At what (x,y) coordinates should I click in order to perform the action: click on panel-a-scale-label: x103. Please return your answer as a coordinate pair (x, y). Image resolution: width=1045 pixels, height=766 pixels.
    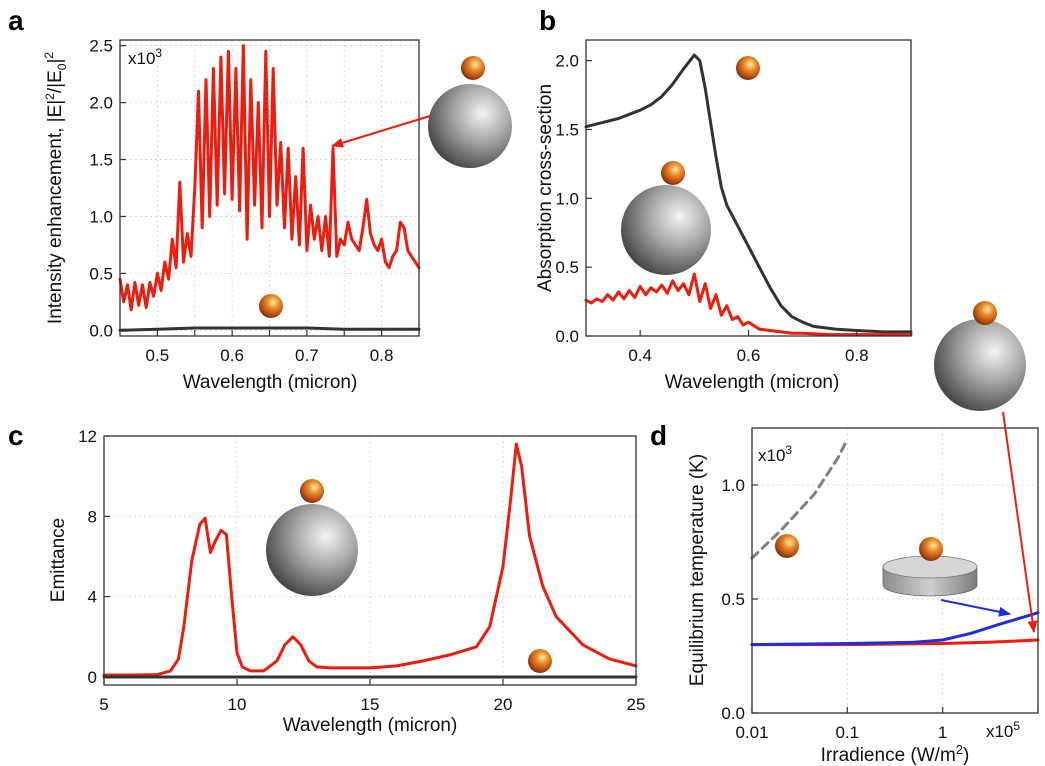
    Looking at the image, I should click on (145, 57).